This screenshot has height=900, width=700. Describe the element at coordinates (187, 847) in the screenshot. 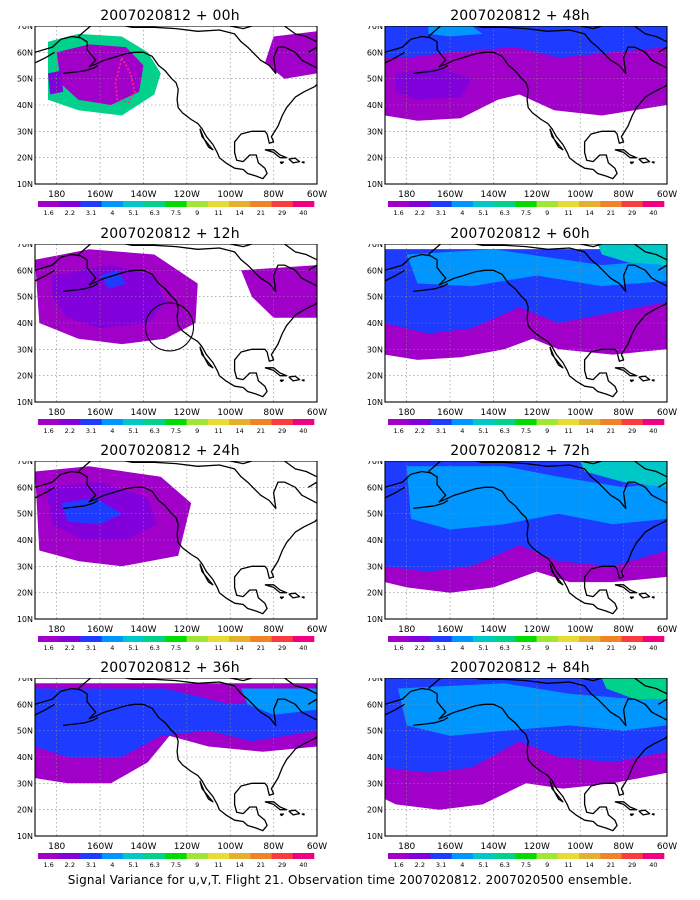

I see `lon-tick-label: 120W` at that location.